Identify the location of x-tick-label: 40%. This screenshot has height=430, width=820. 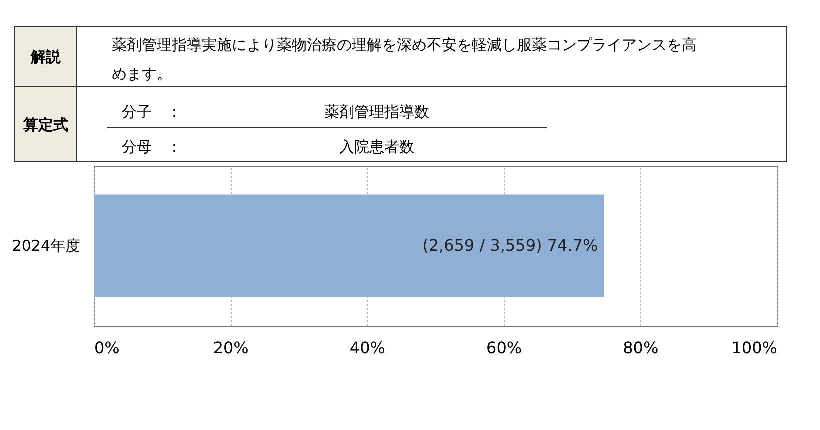
(368, 348).